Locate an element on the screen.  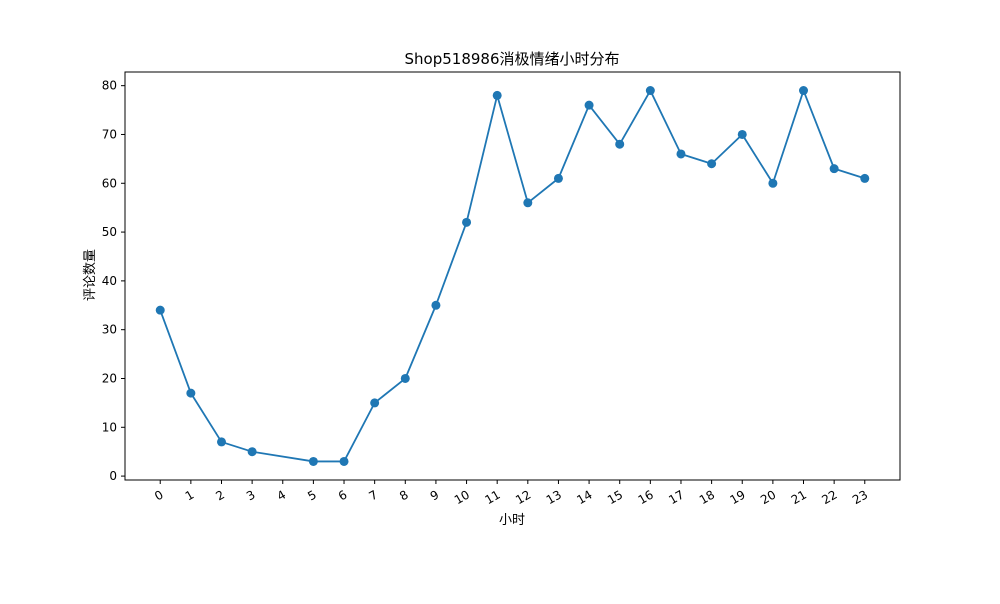
x-tick-label: 14 is located at coordinates (584, 497).